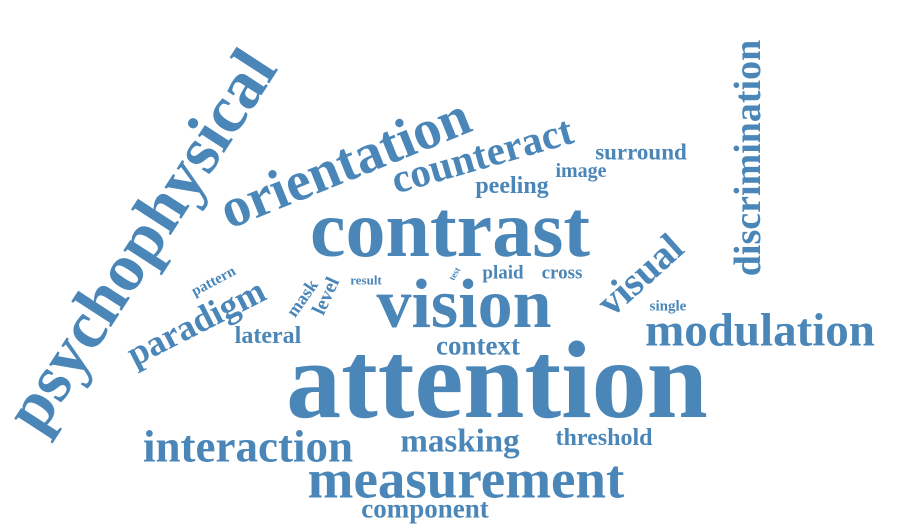  I want to click on word-single: single, so click(668, 306).